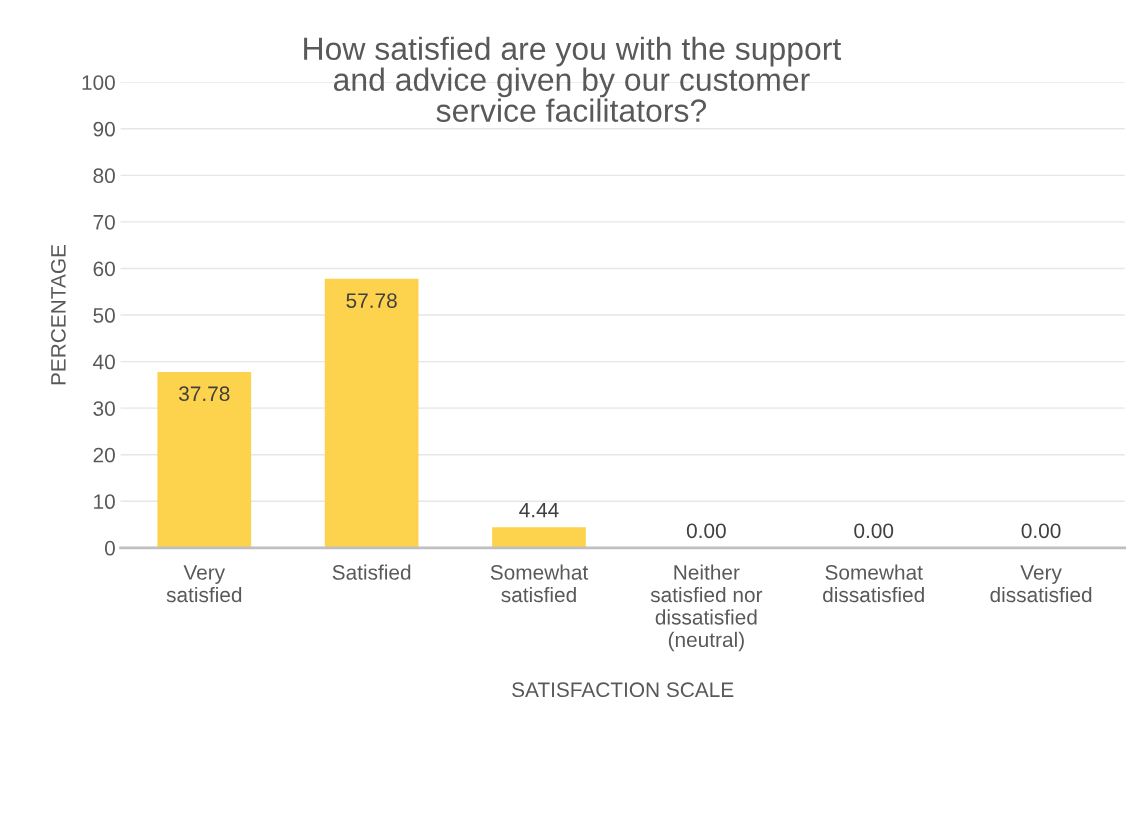  Describe the element at coordinates (873, 583) in the screenshot. I see `x-tick-label: Somewhat dissatisfied` at that location.